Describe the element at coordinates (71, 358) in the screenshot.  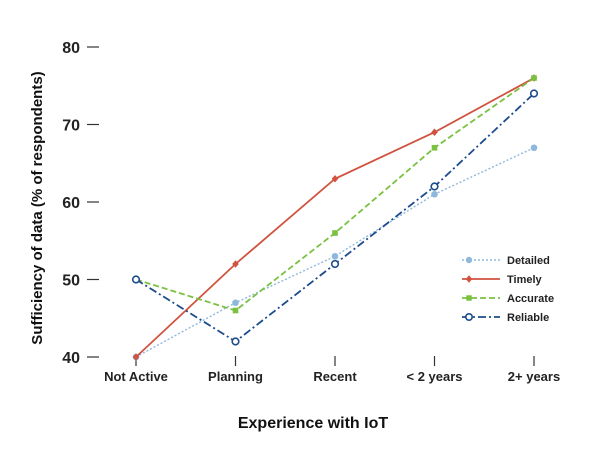
I see `y-tick-label: 40` at that location.